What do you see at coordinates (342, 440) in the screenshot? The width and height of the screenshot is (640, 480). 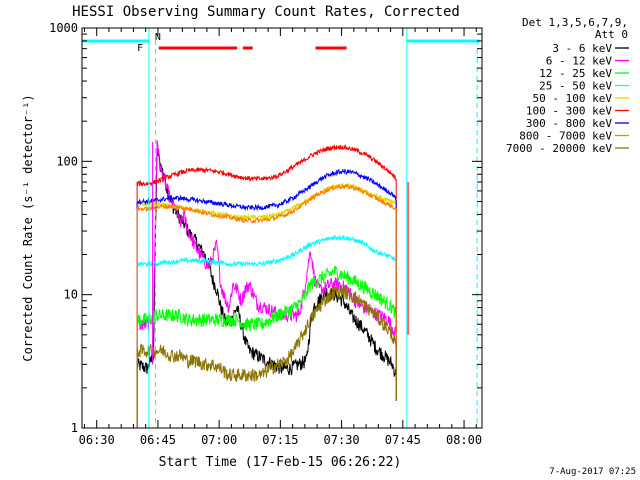 I see `x-tick-label: 07:30` at bounding box center [342, 440].